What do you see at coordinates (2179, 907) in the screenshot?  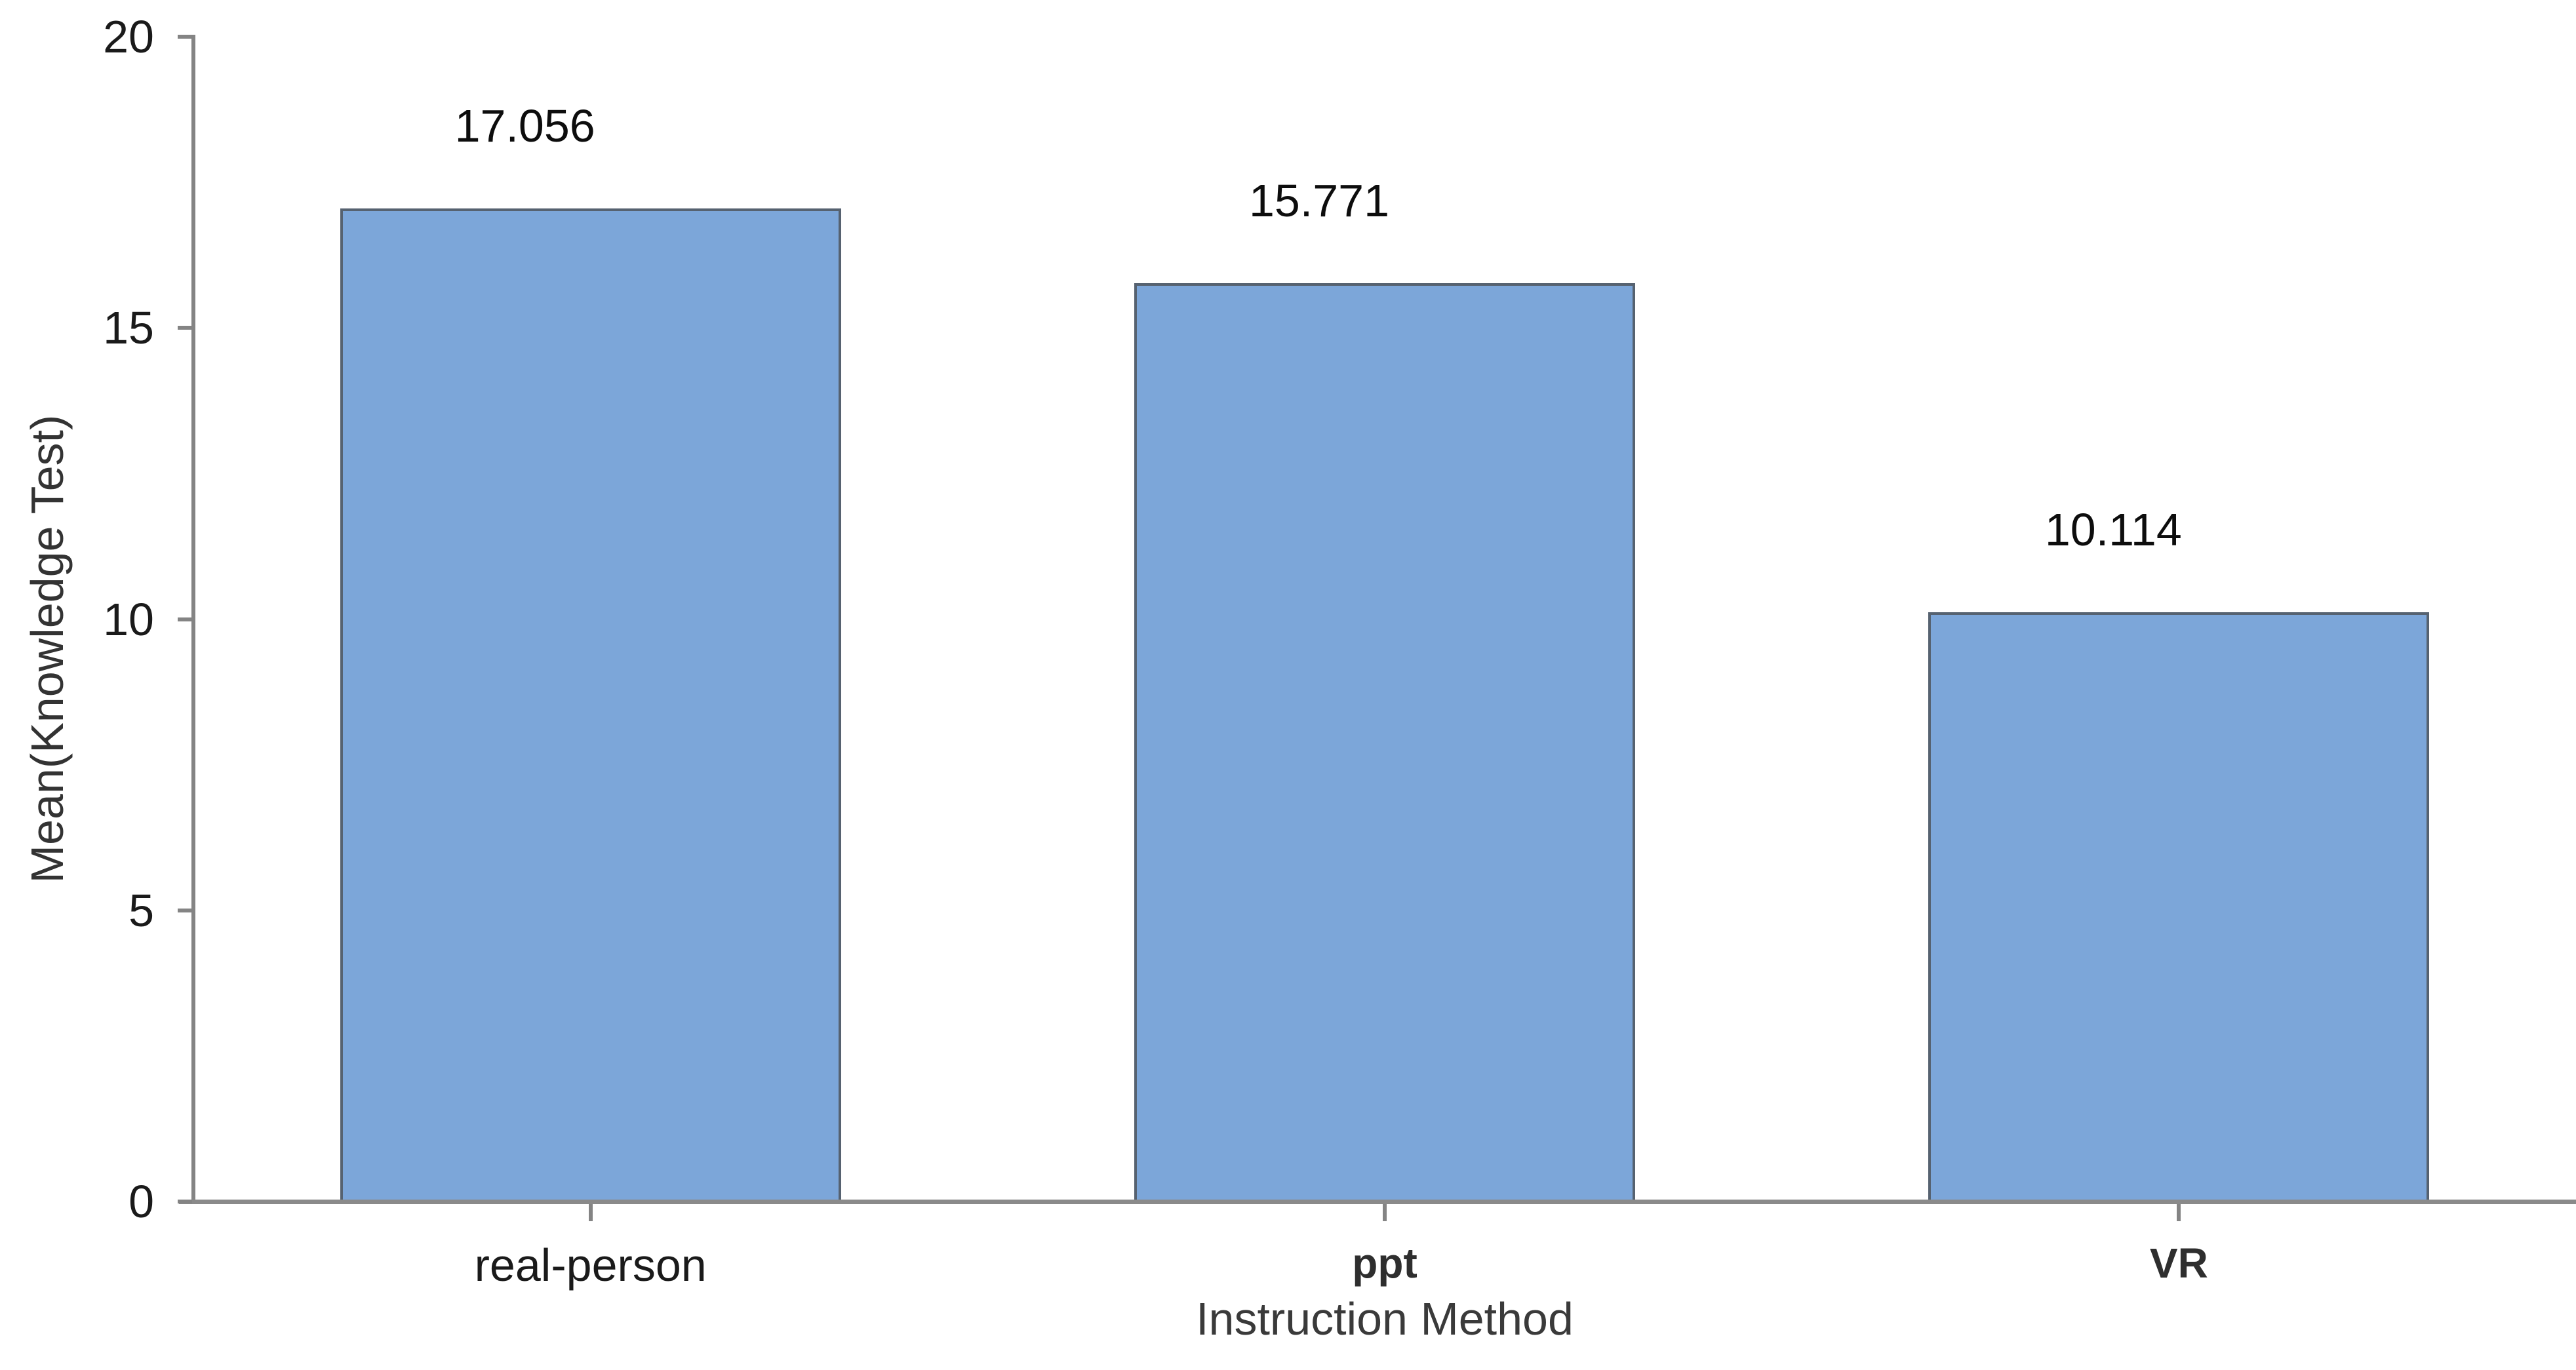 I see `bar-VR` at bounding box center [2179, 907].